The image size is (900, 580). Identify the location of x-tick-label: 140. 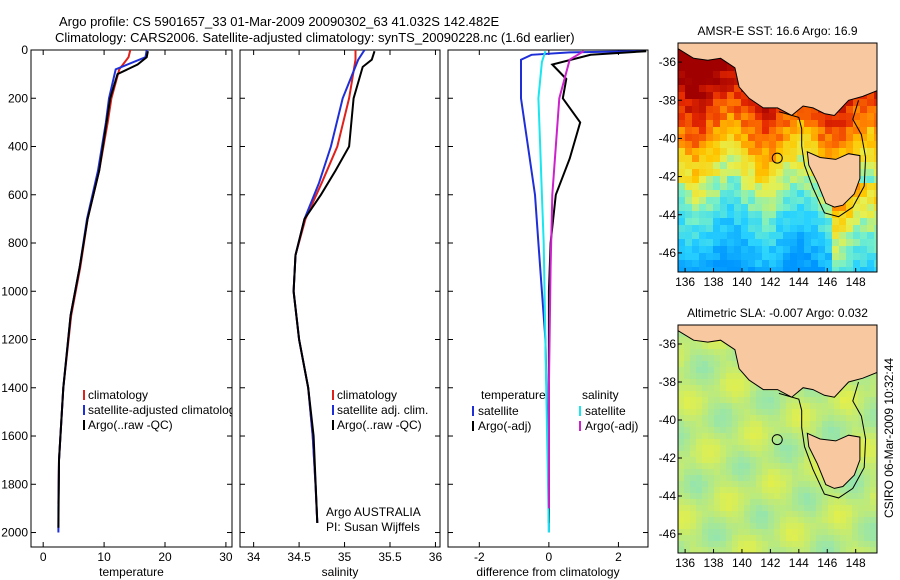
(742, 282).